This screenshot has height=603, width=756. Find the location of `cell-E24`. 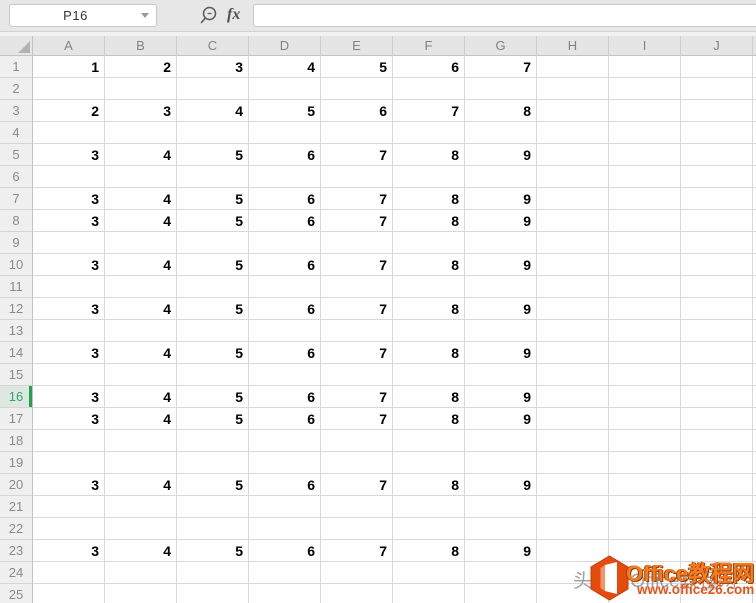

cell-E24 is located at coordinates (357, 573).